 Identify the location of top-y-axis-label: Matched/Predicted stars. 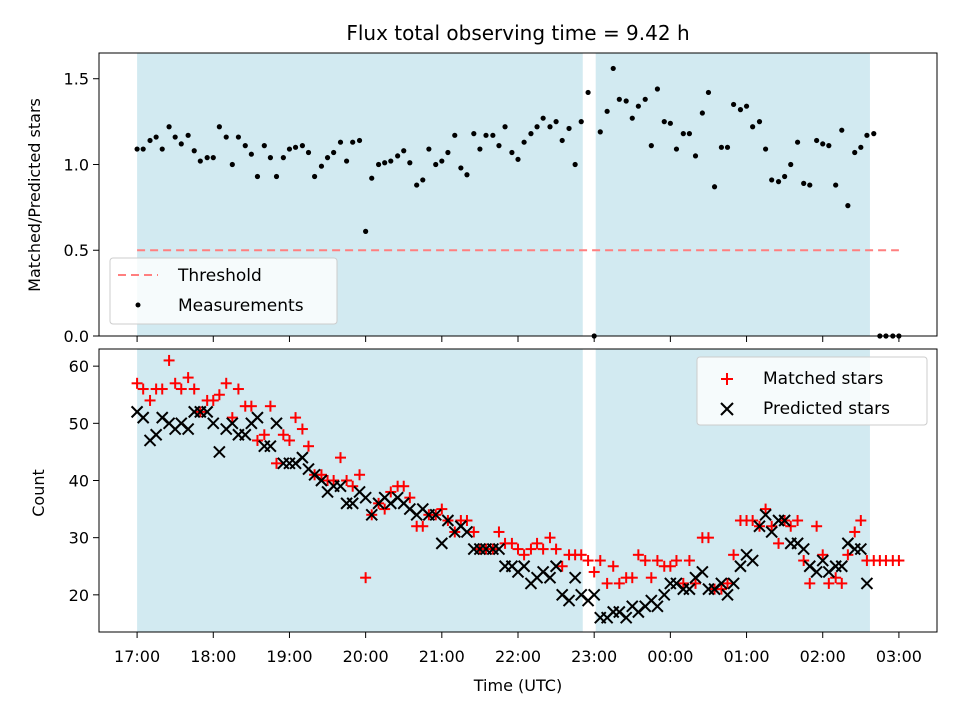
(34, 195).